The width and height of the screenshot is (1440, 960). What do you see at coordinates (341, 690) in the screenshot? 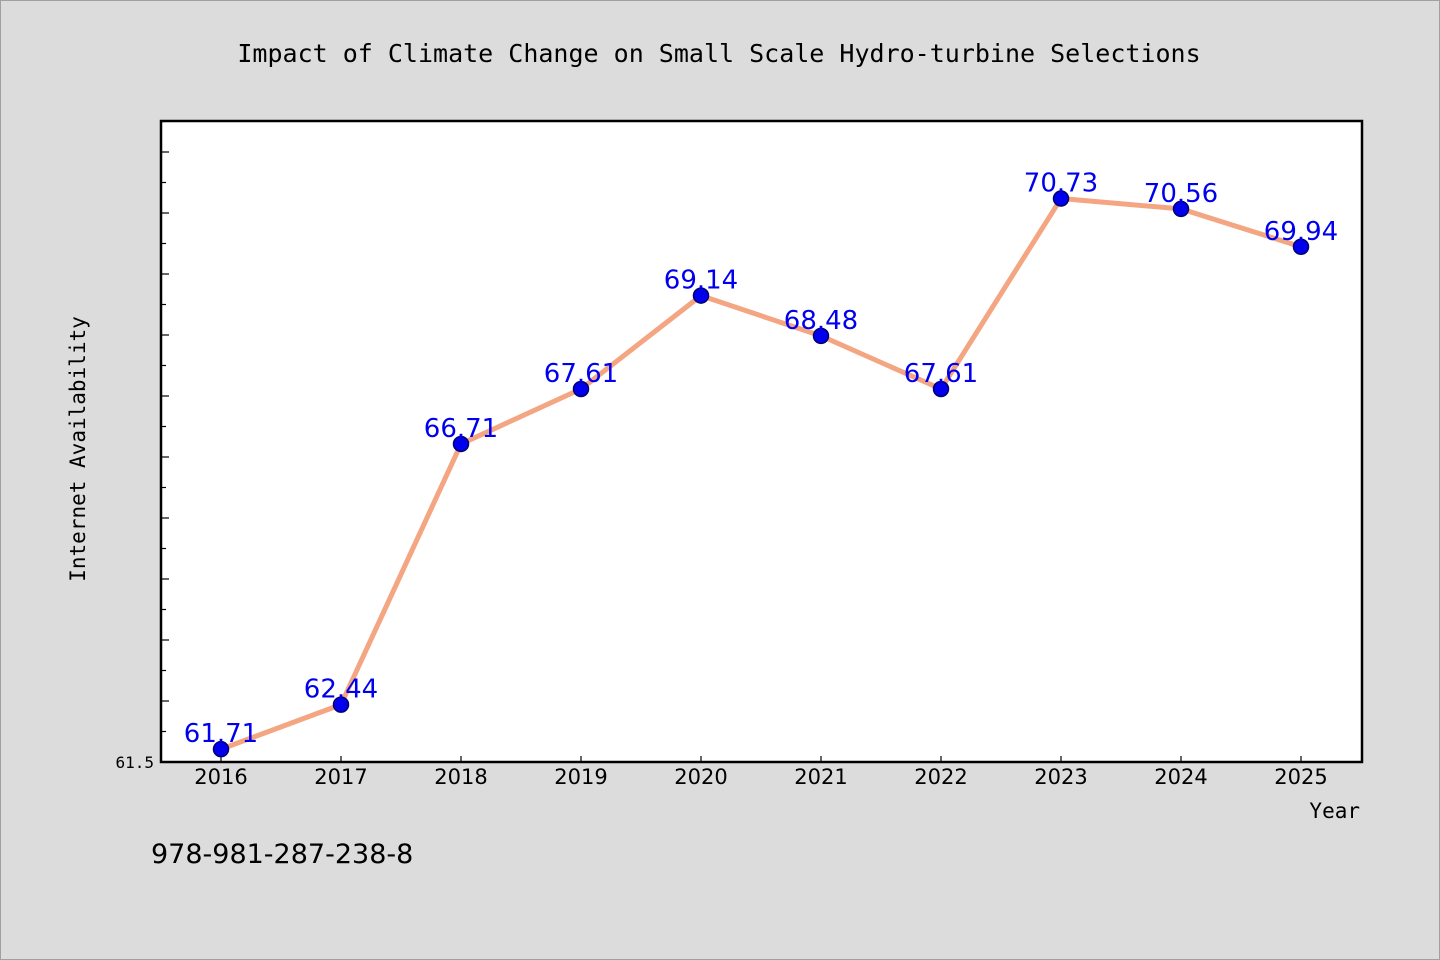
I see `data-label: 62.44` at bounding box center [341, 690].